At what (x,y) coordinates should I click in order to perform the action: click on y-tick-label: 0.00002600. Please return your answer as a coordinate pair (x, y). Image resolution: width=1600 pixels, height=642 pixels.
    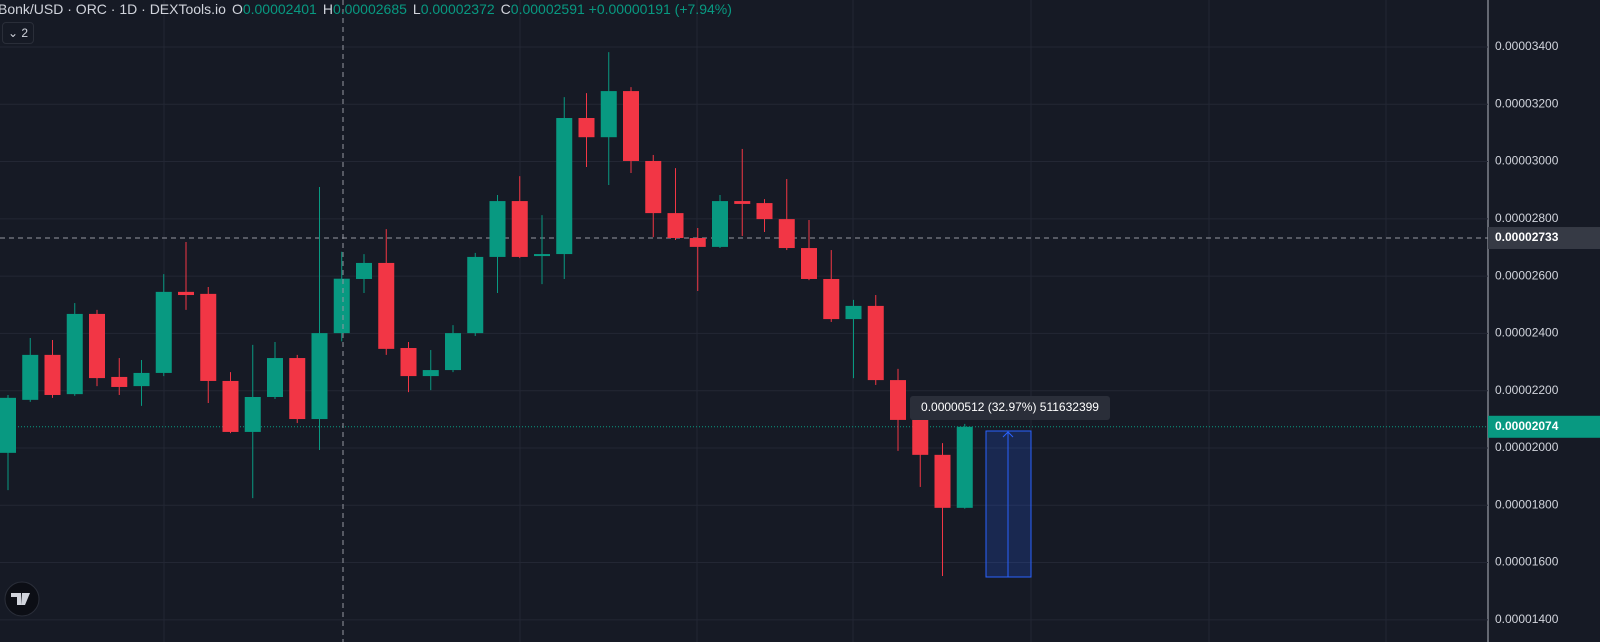
    Looking at the image, I should click on (1527, 275).